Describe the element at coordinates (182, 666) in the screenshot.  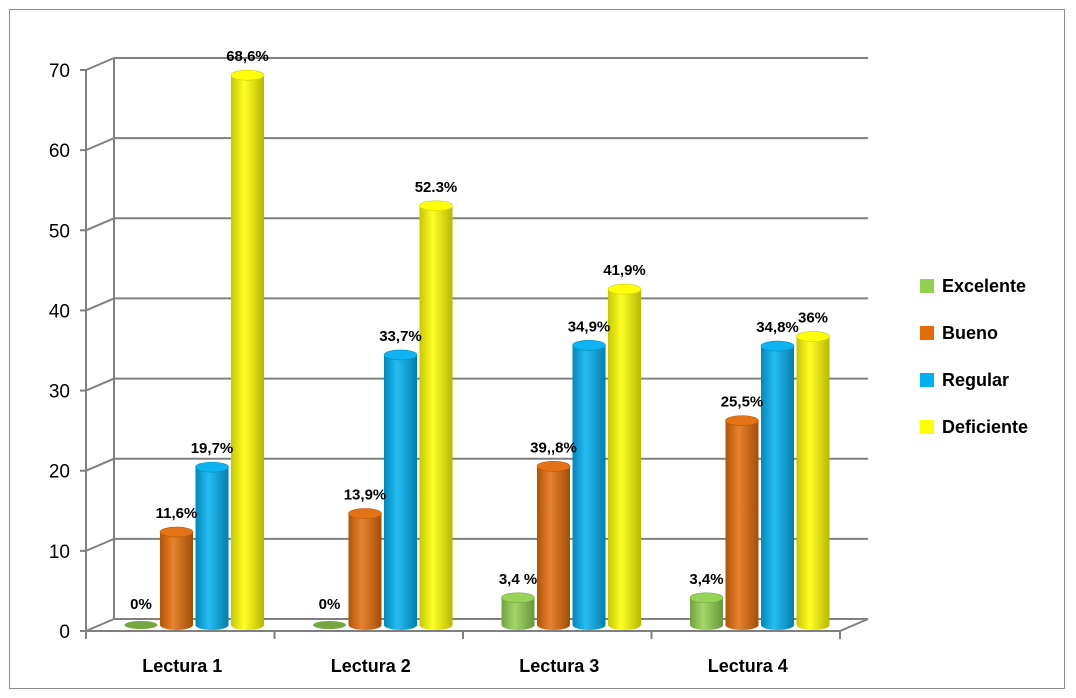
I see `category-label: Lectura 1` at that location.